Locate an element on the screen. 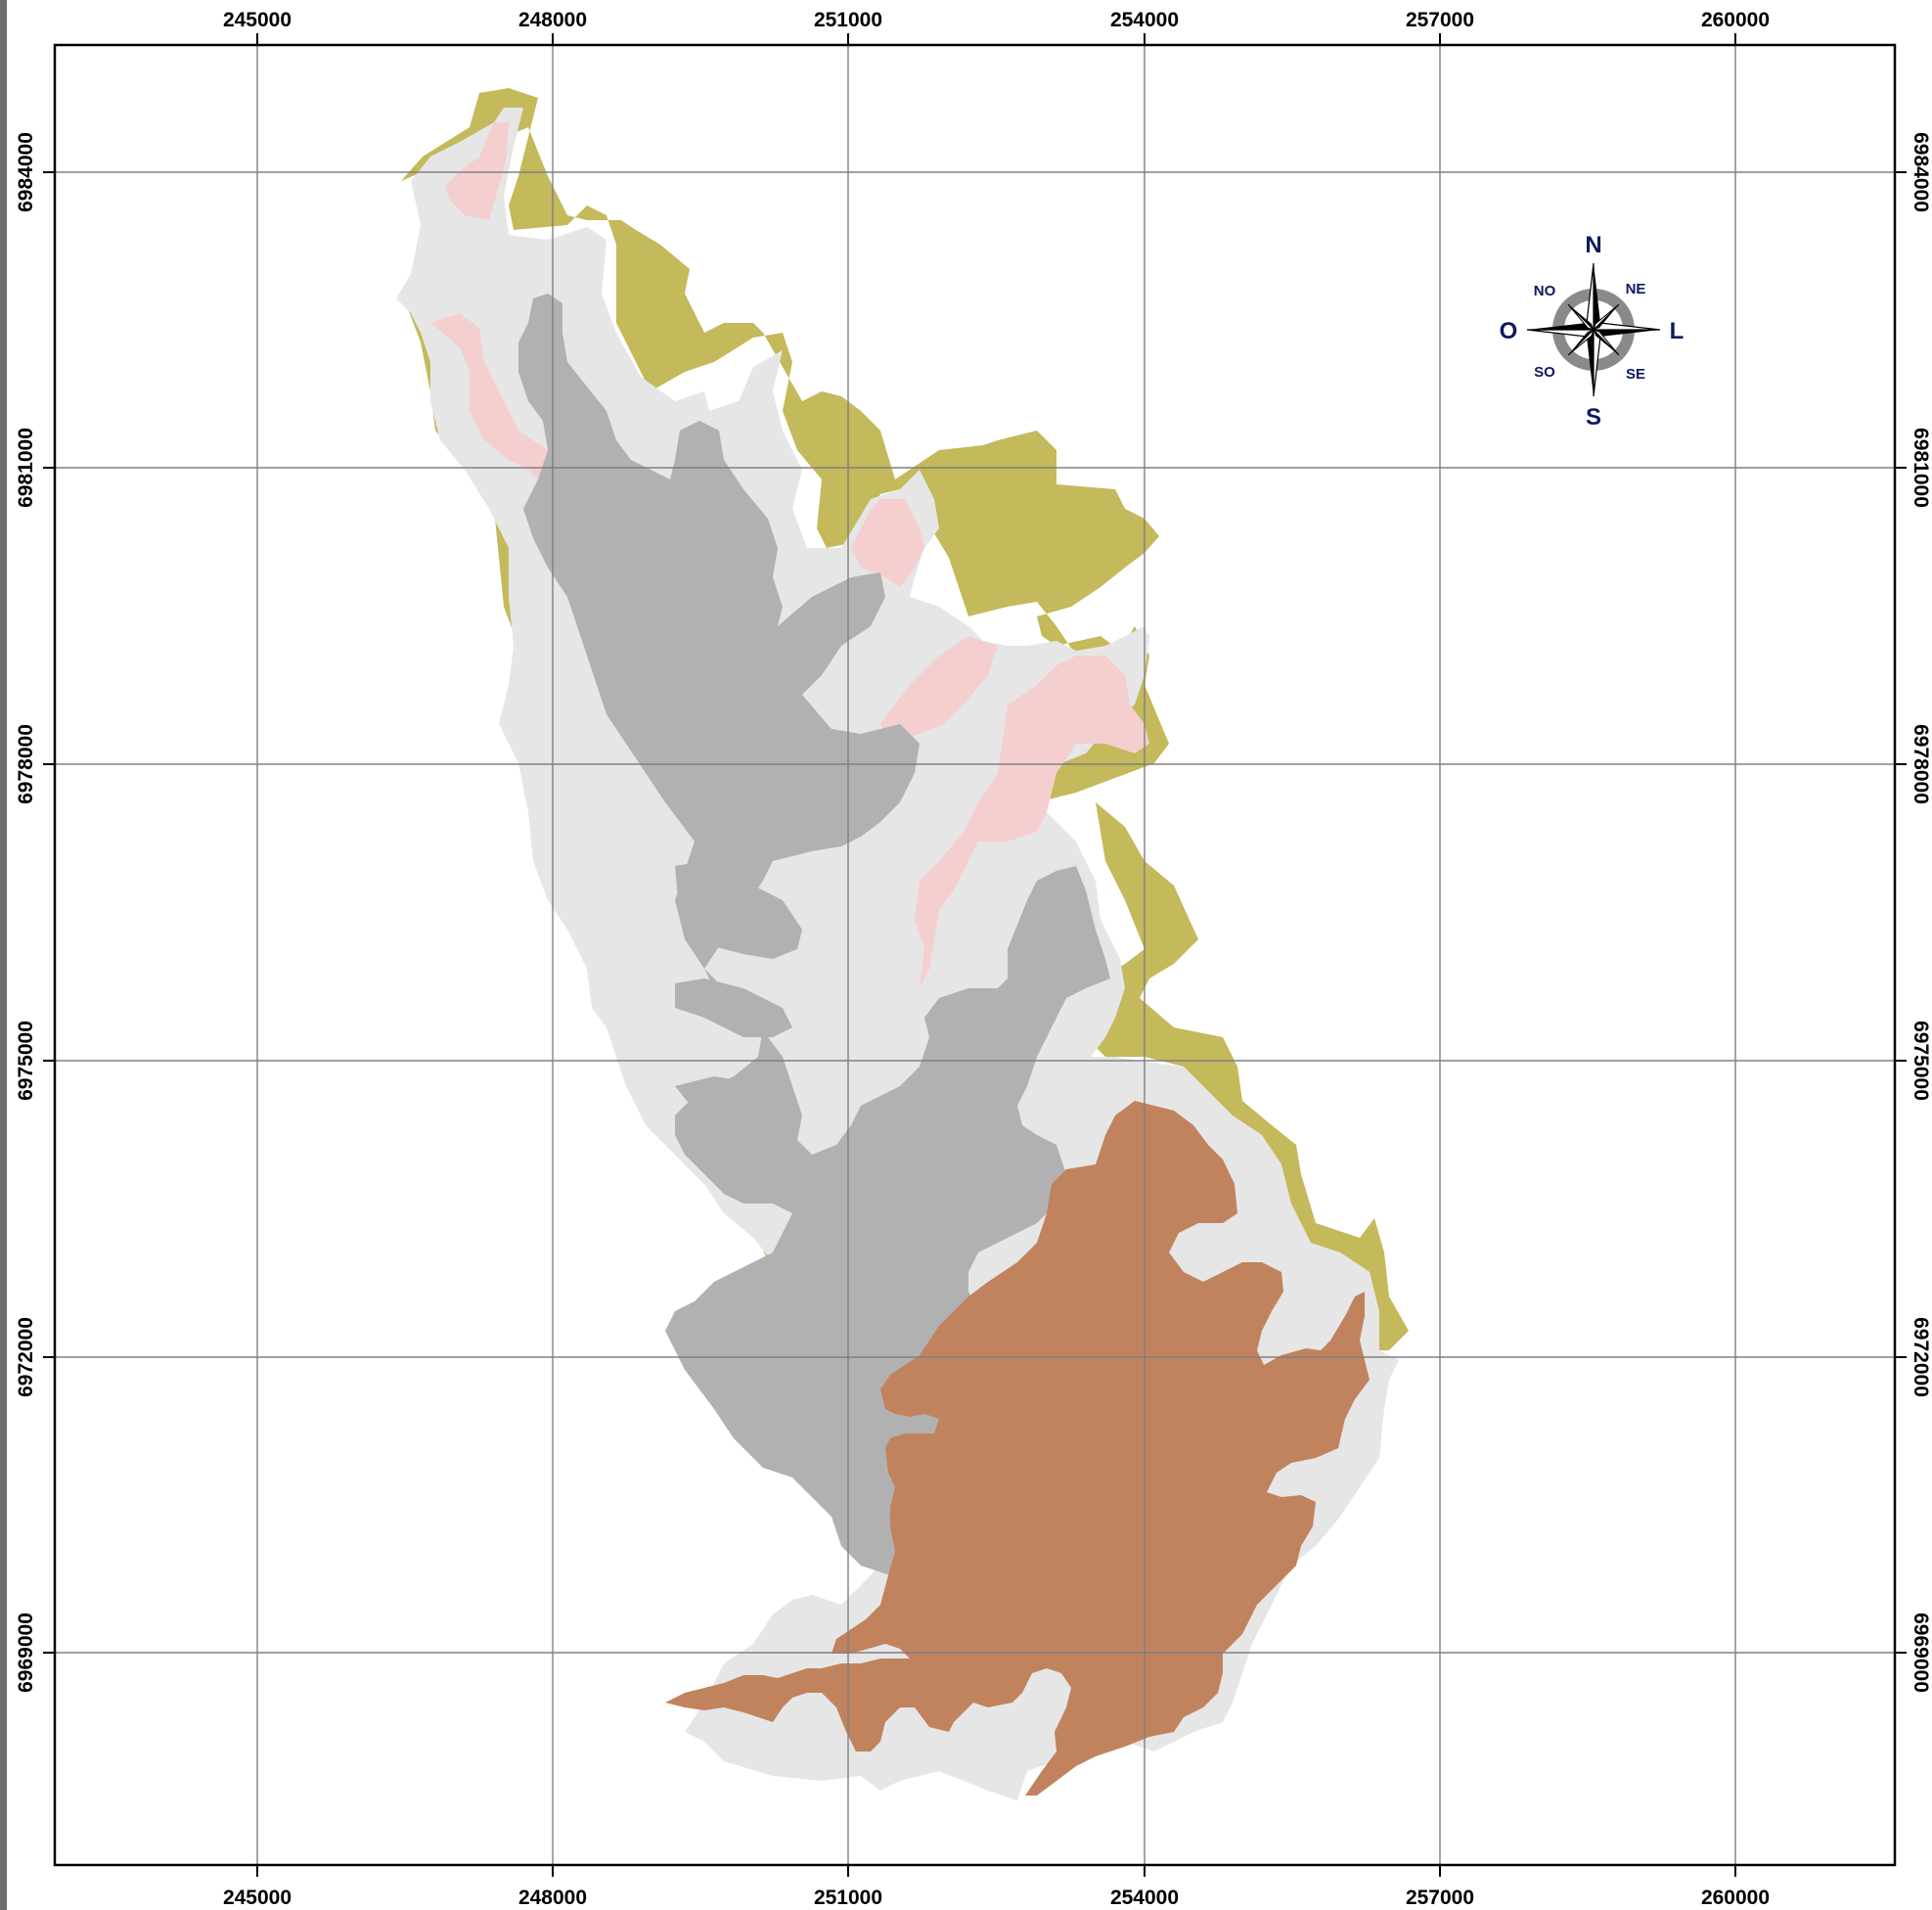  compass-label-so: SO is located at coordinates (1544, 373).